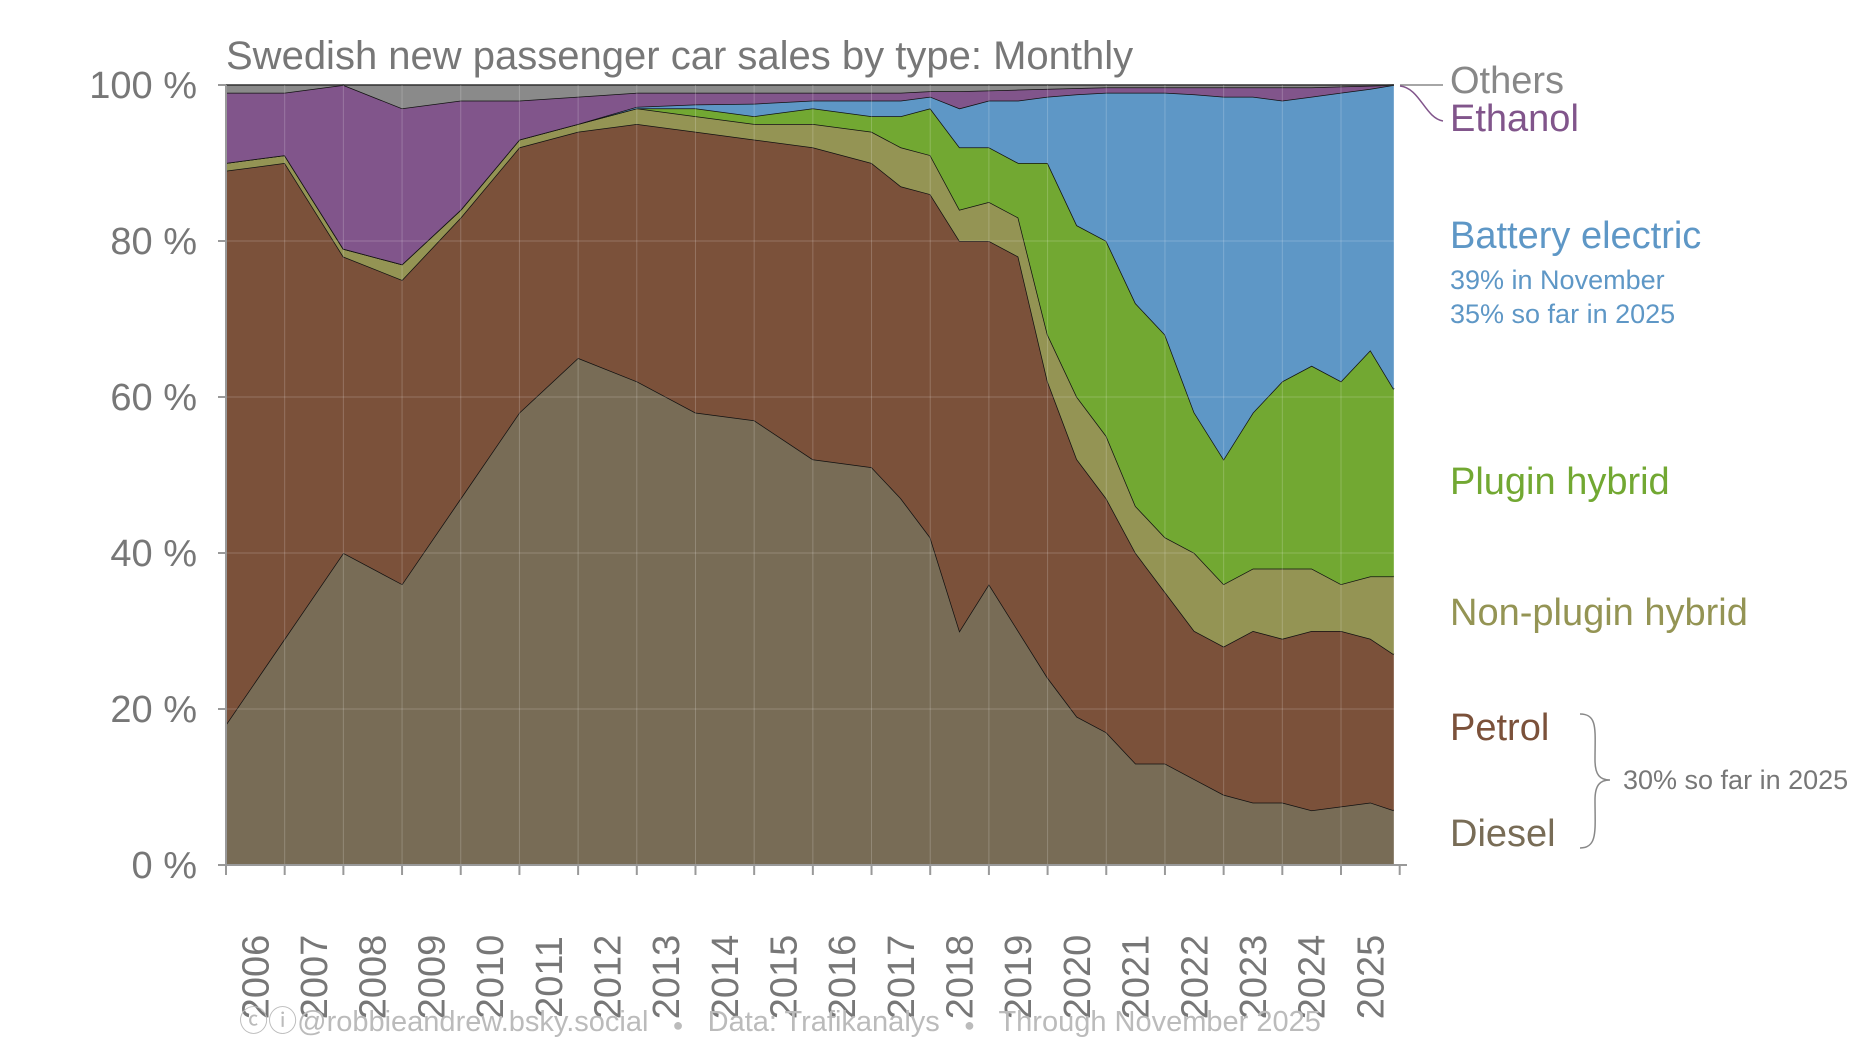 The height and width of the screenshot is (1041, 1852). What do you see at coordinates (1576, 236) in the screenshot?
I see `label-battery-electric: Battery electric` at bounding box center [1576, 236].